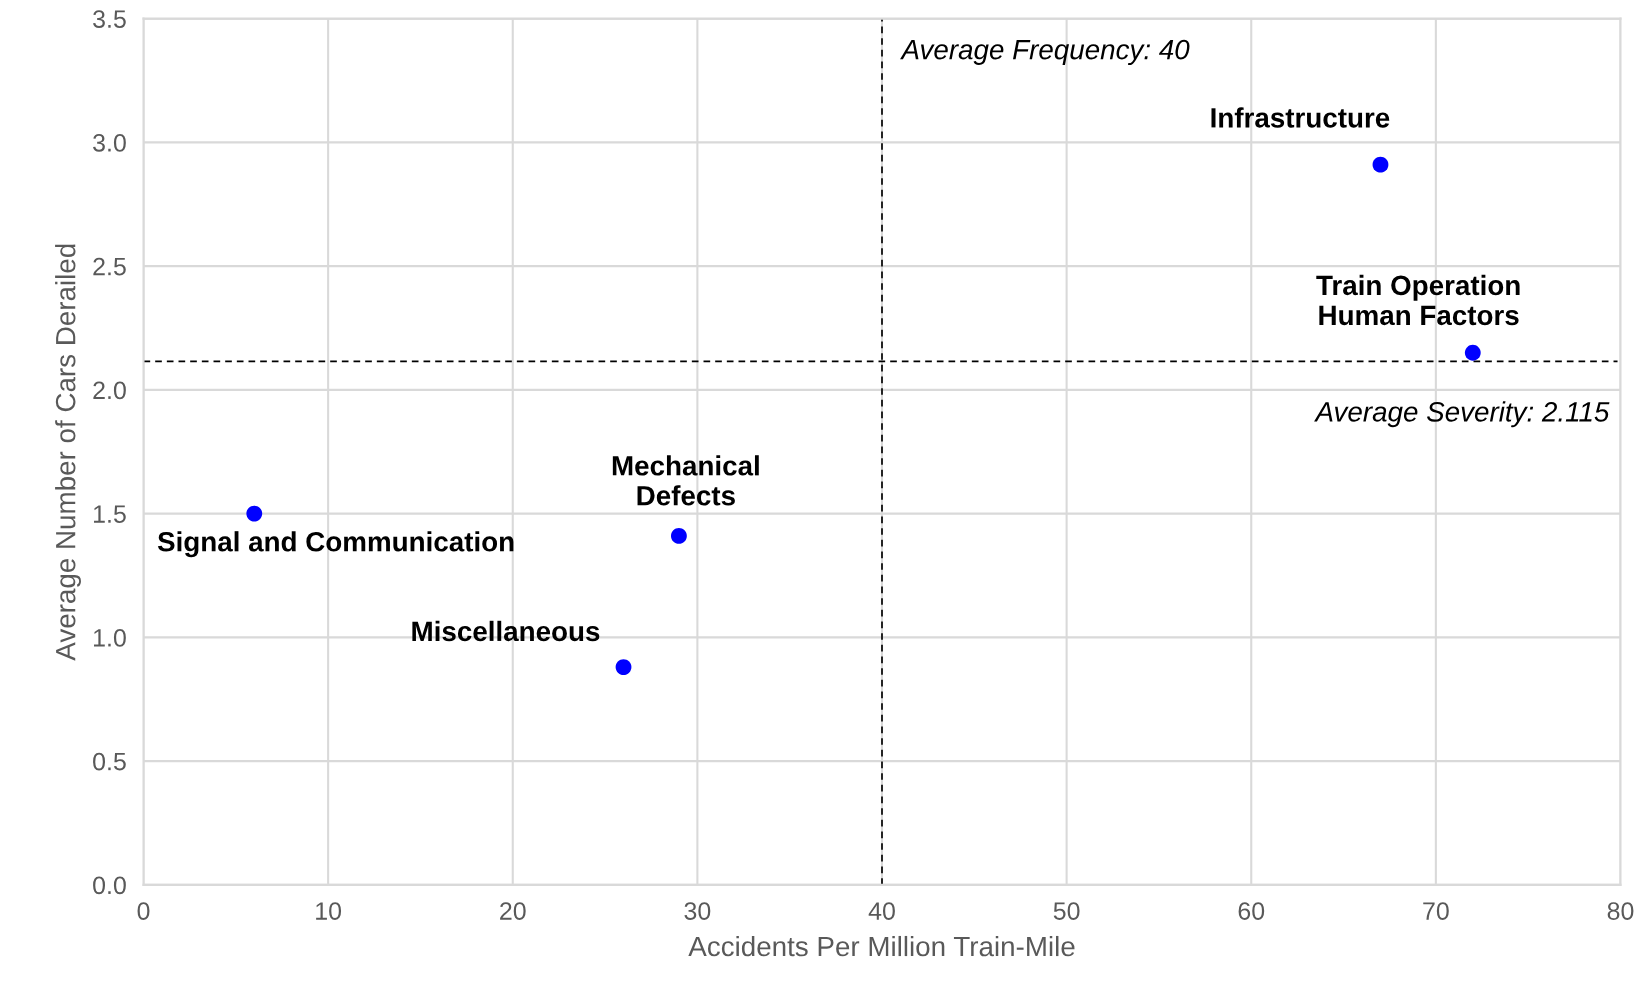 This screenshot has width=1642, height=981. I want to click on x-tick-label: 20, so click(513, 911).